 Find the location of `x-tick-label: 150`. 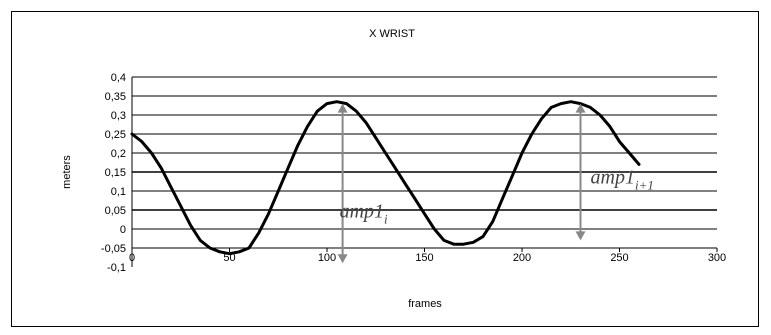

x-tick-label: 150 is located at coordinates (424, 258).